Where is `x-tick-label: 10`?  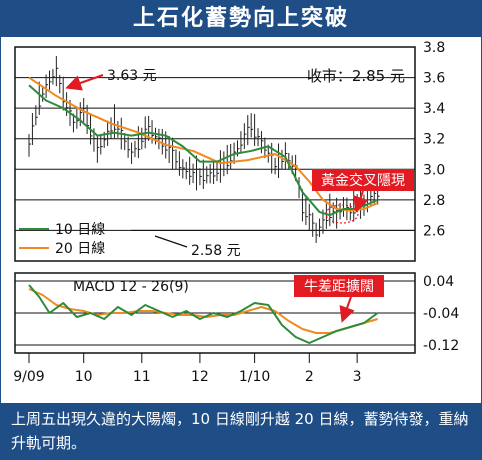
x-tick-label: 10 is located at coordinates (84, 377).